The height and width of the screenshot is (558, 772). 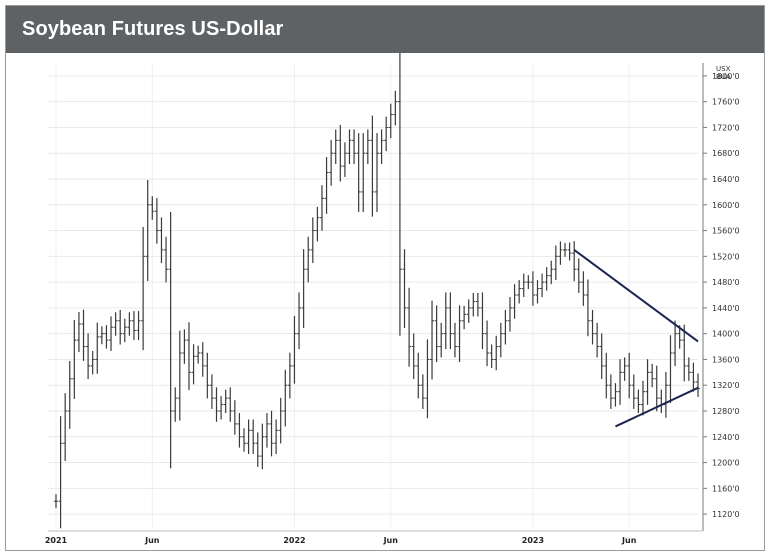 I want to click on y-tick-label: 1400'0, so click(x=726, y=334).